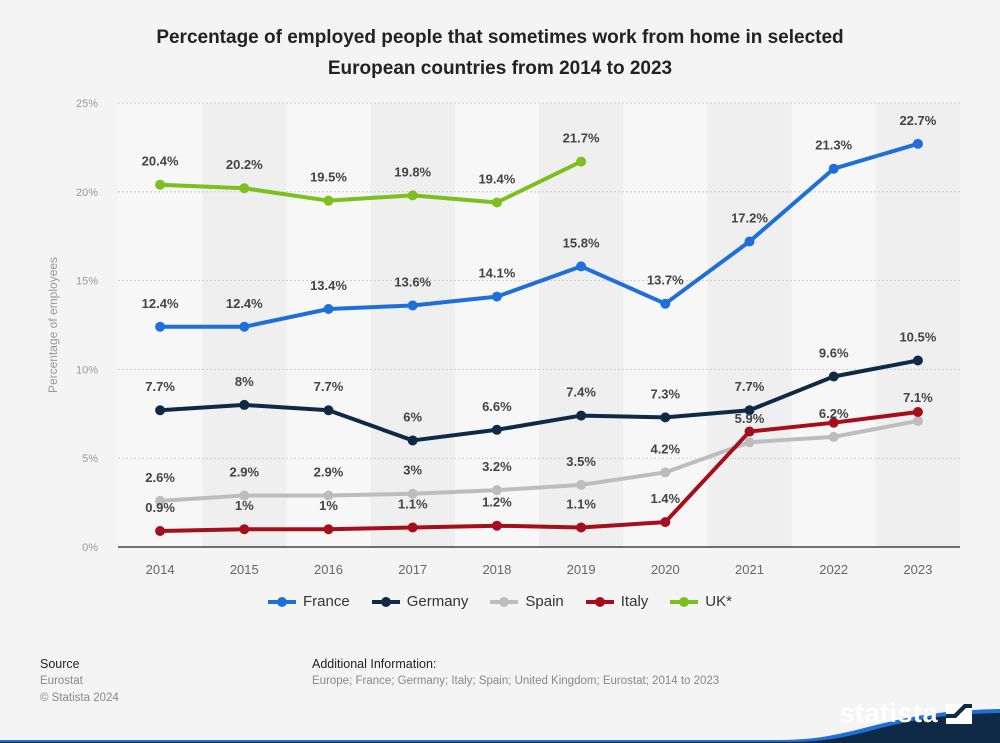 This screenshot has width=1000, height=743. I want to click on data-label: 6.6%, so click(497, 406).